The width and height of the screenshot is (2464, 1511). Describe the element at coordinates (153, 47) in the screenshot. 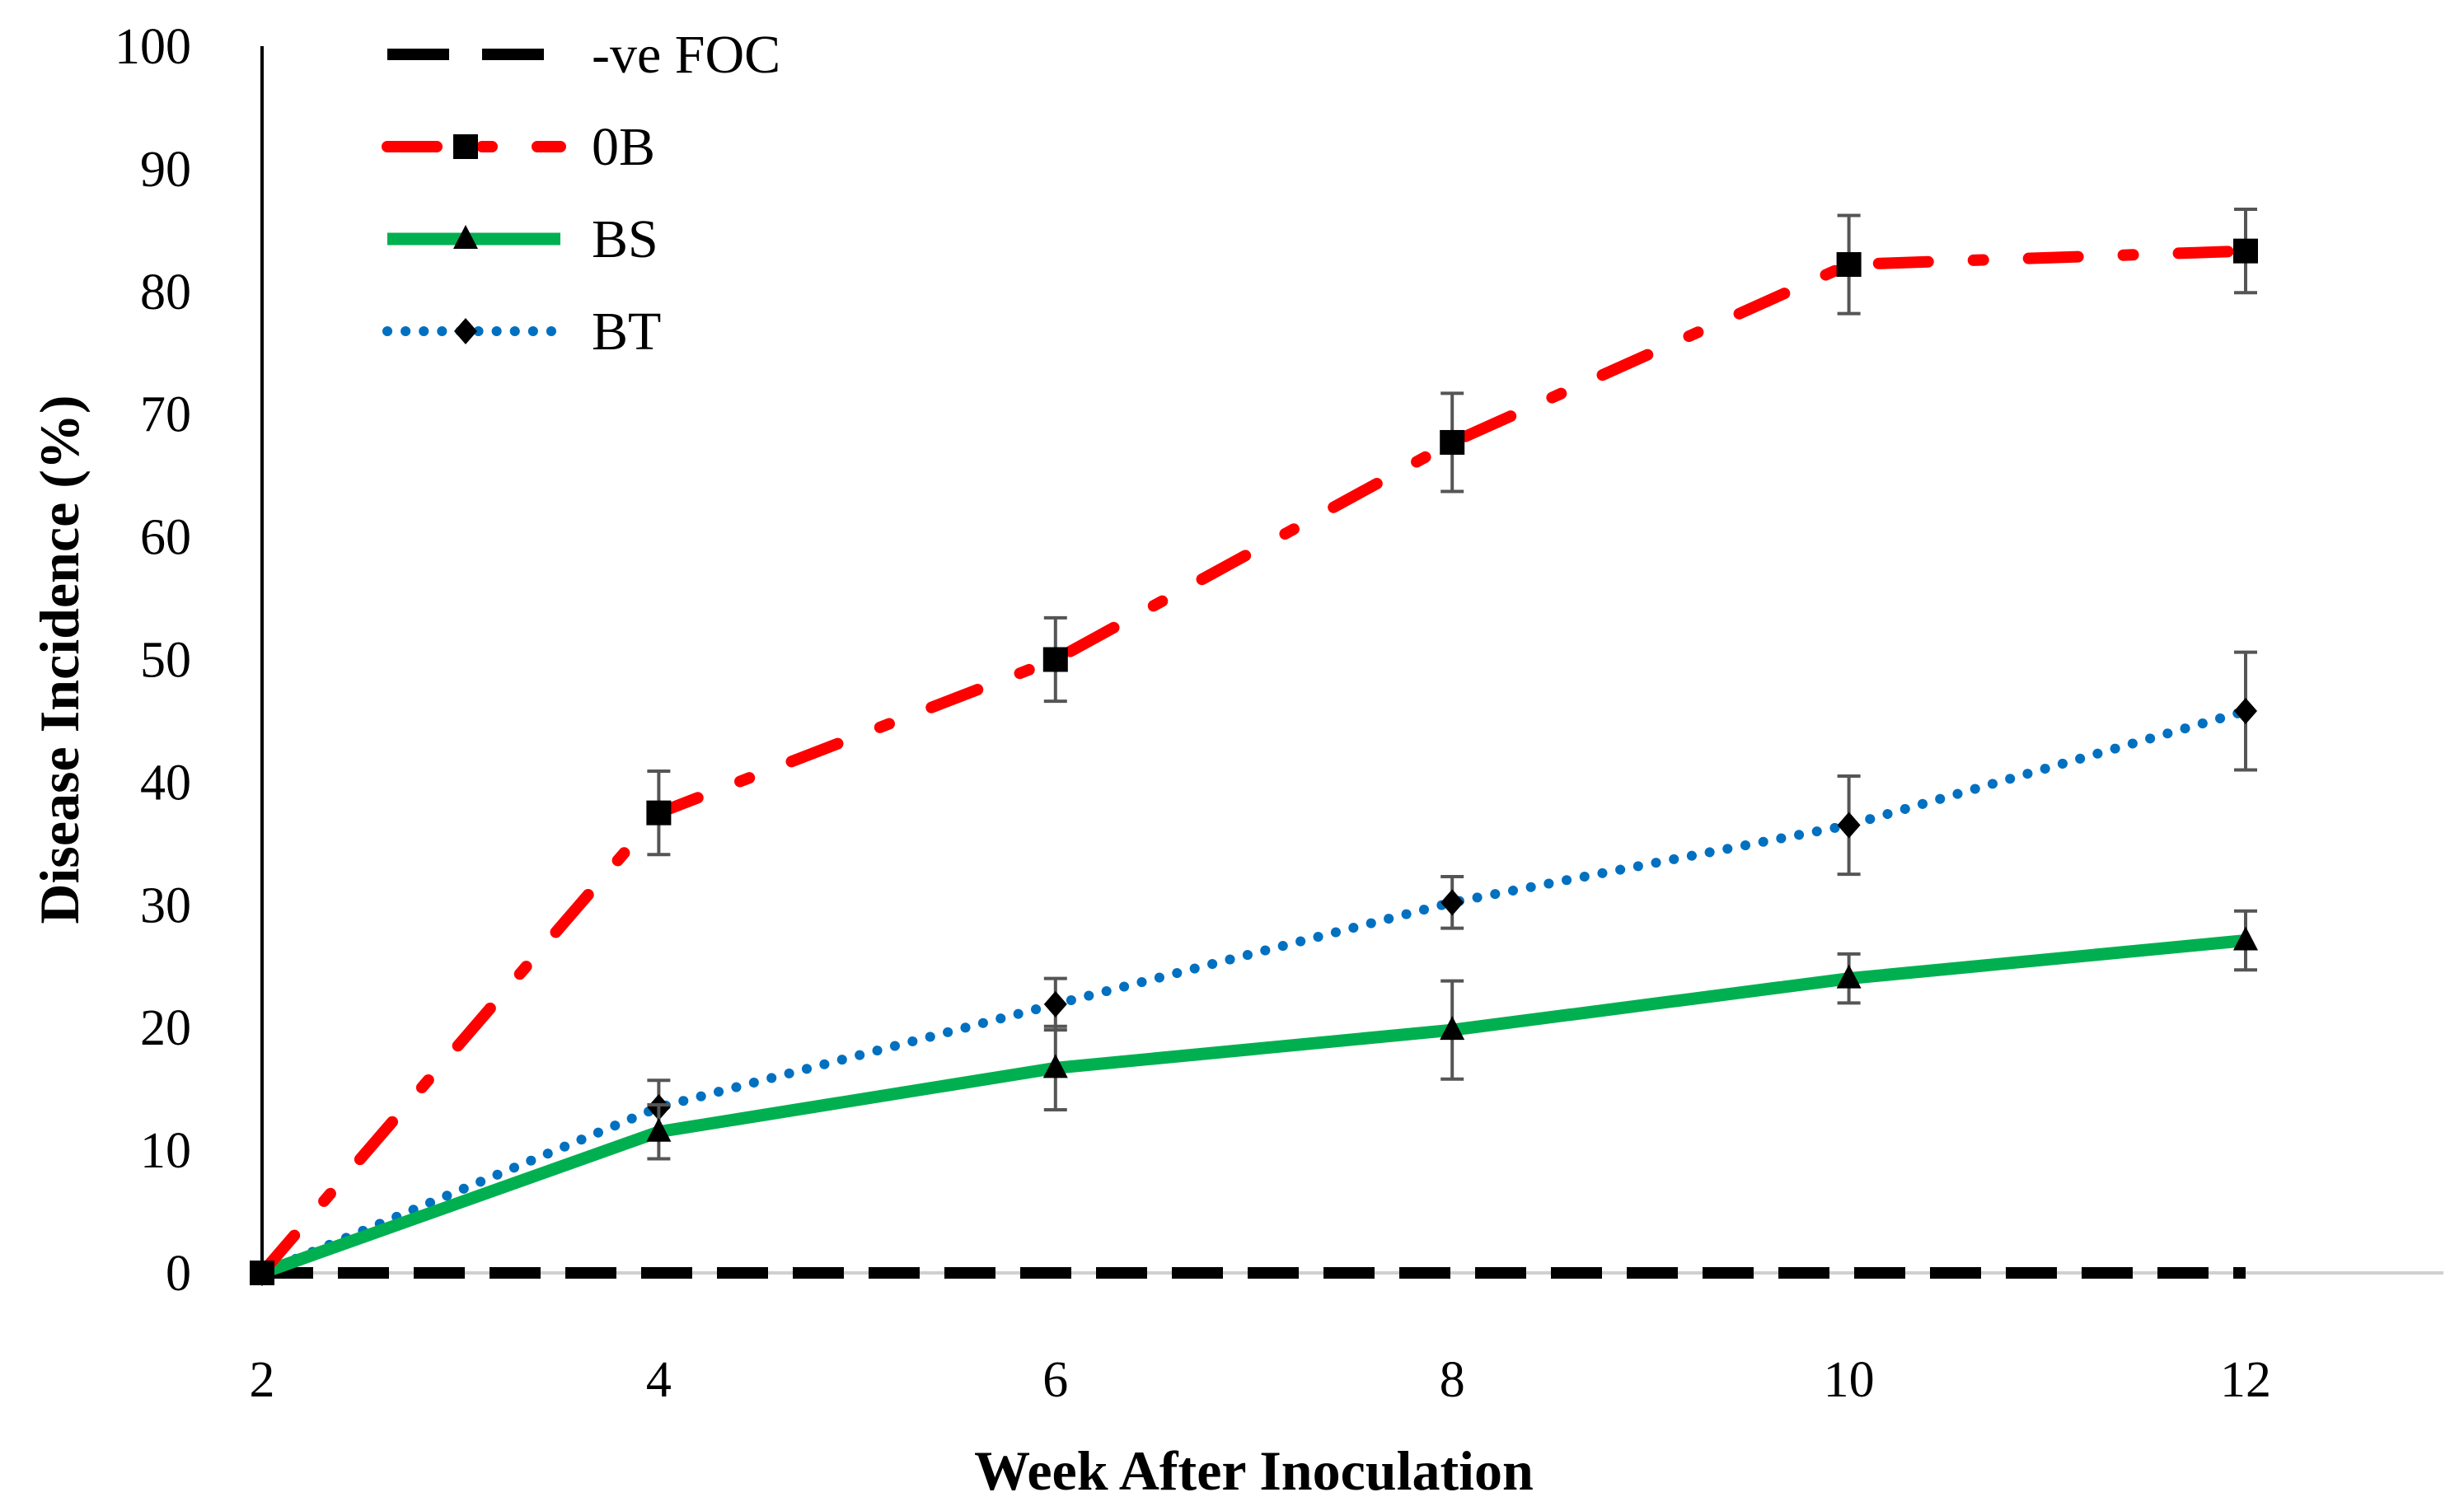

I see `y-tick-label: 100` at that location.